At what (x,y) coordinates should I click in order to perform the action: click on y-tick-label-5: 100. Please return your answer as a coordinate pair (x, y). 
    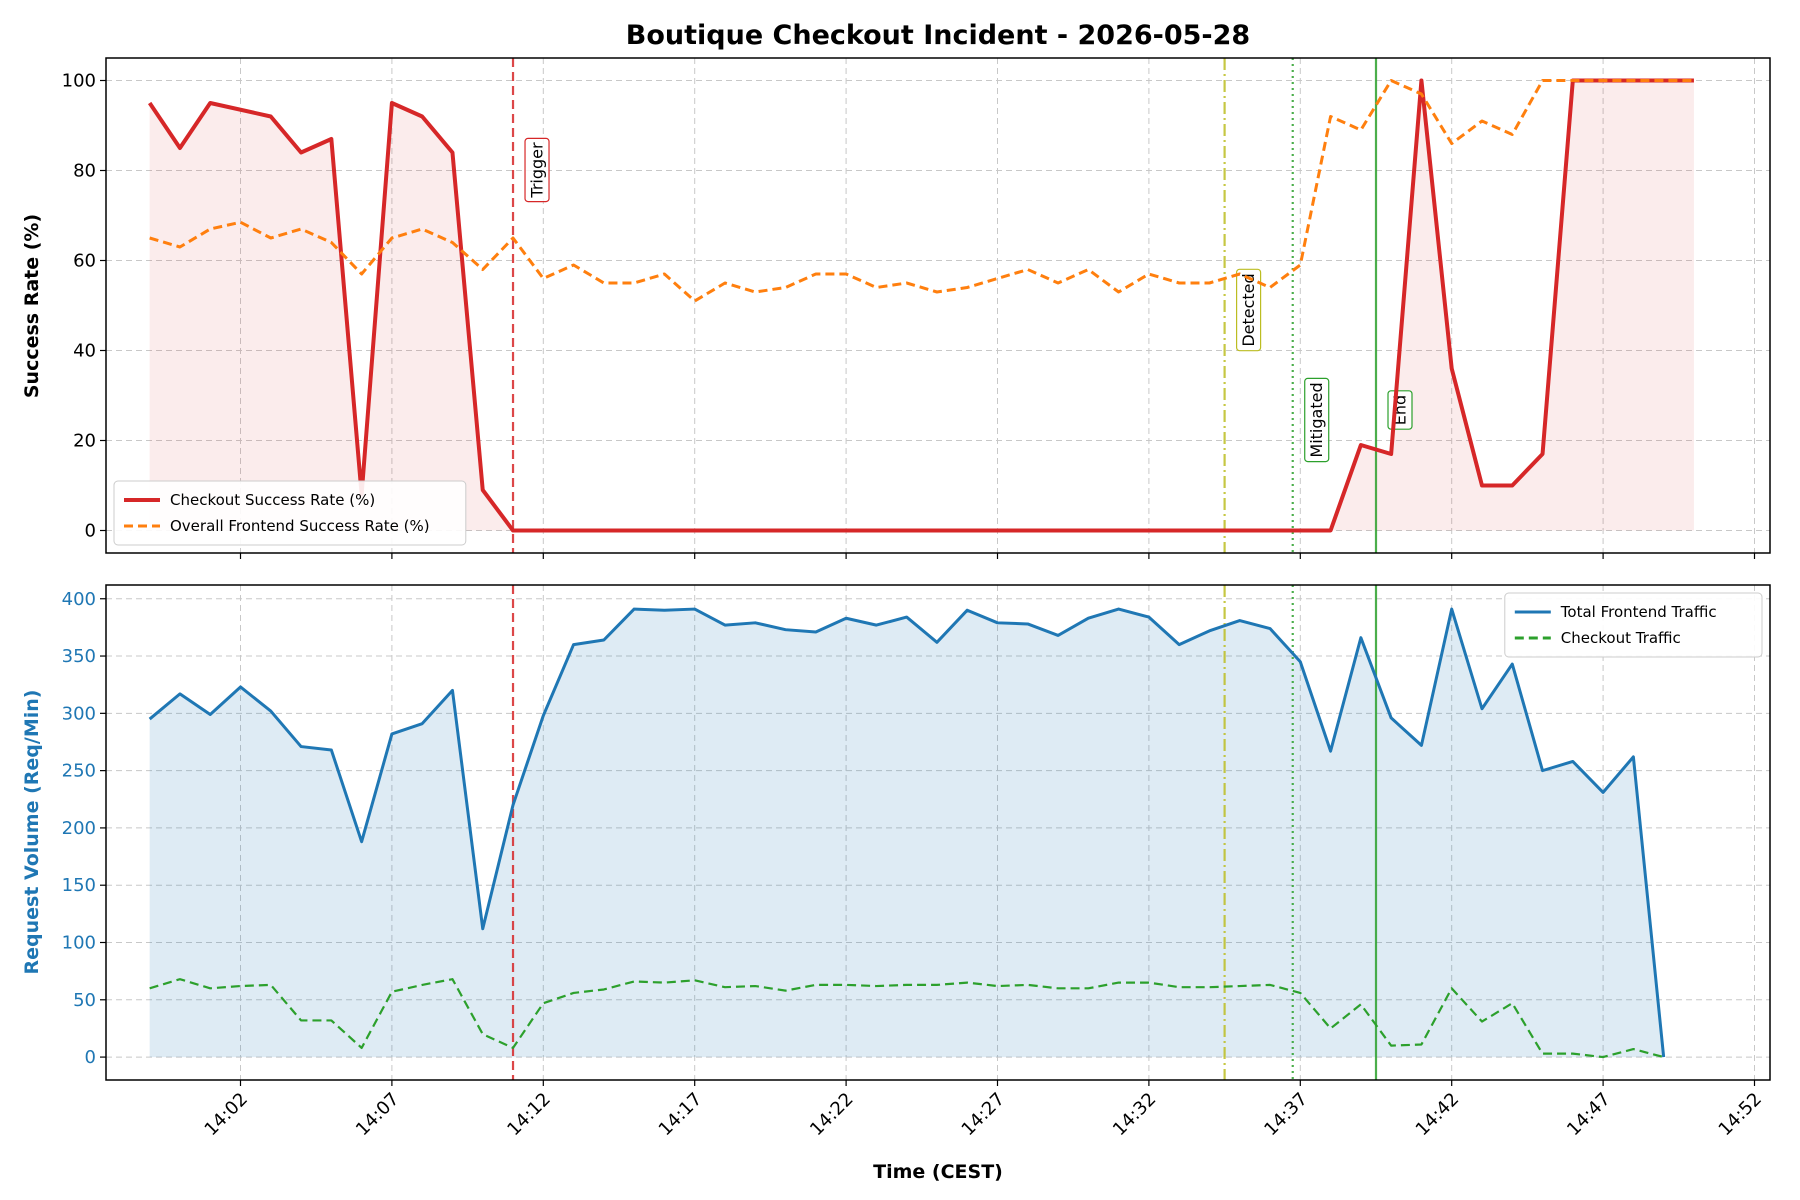
    Looking at the image, I should click on (79, 81).